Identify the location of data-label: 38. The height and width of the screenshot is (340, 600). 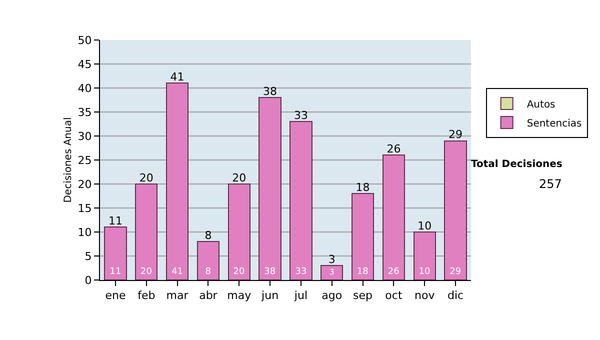
(270, 272).